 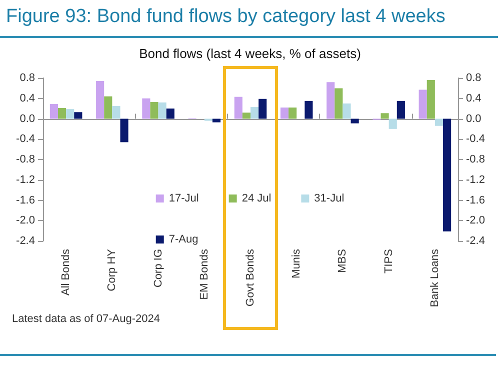 I want to click on y-tick-label: 0.8, so click(x=27, y=78).